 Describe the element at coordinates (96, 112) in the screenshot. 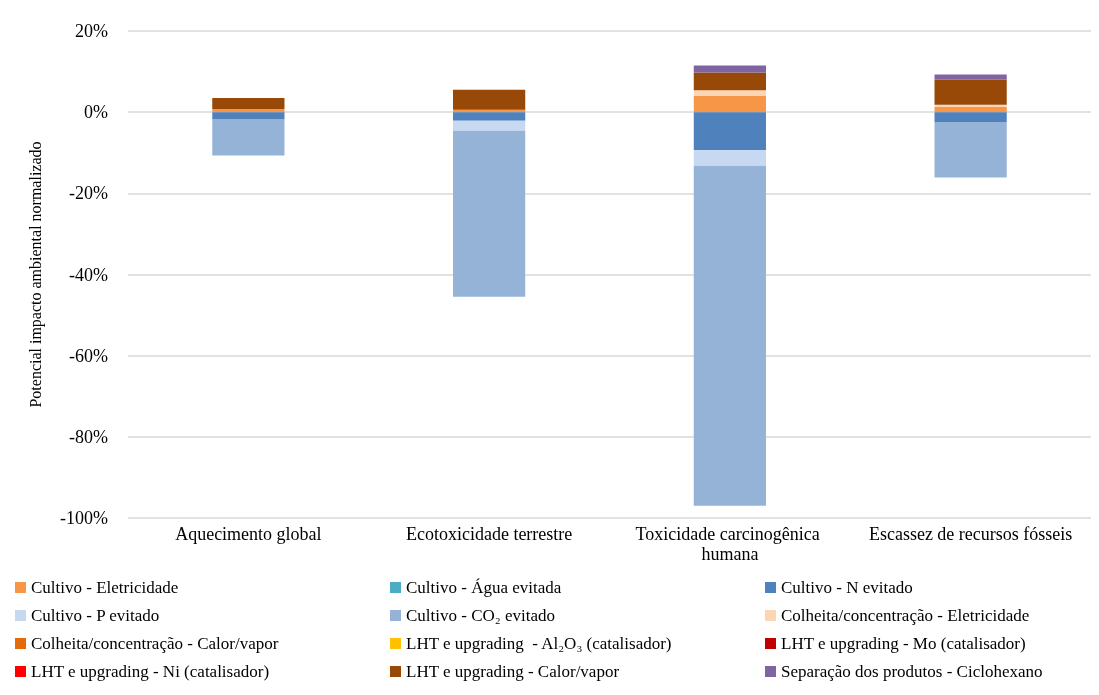

I see `y-tick-label: 0%` at that location.